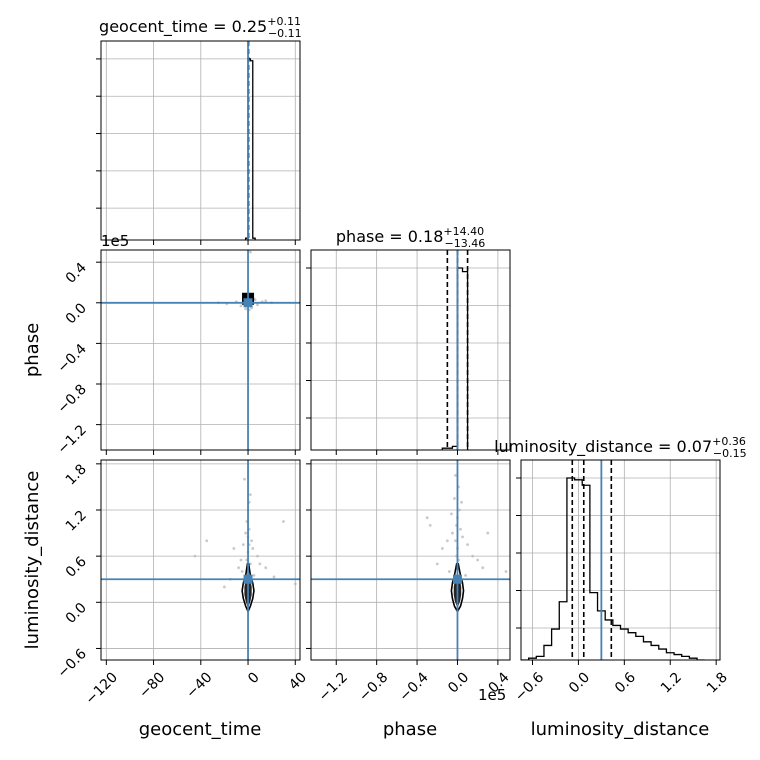  Describe the element at coordinates (730, 453) in the screenshot. I see `title-minus: −0.15` at that location.